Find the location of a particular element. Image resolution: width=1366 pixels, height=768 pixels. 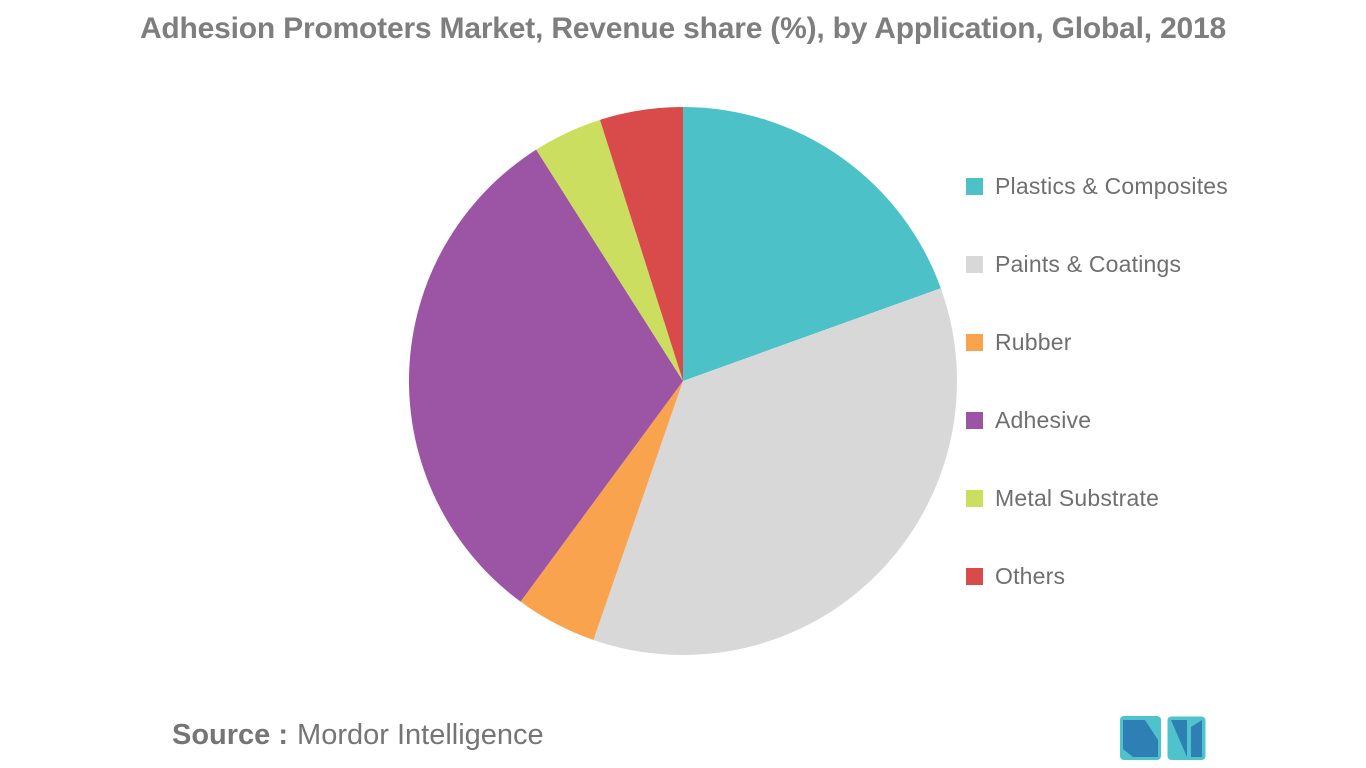

pie-slice-adhesive is located at coordinates (546, 375).